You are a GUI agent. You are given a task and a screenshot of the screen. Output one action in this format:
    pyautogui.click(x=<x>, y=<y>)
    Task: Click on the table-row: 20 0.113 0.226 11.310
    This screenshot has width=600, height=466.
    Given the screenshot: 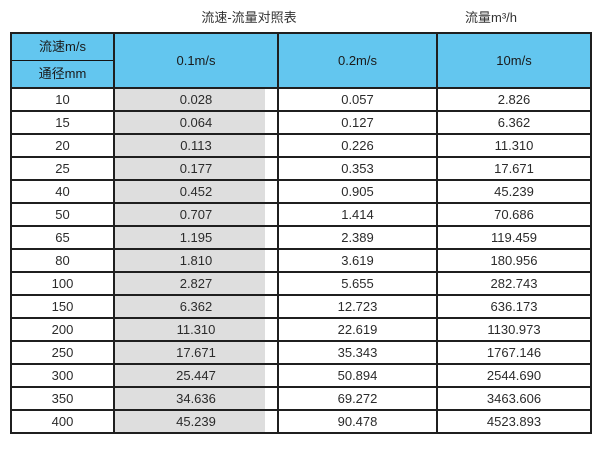 What is the action you would take?
    pyautogui.click(x=301, y=145)
    